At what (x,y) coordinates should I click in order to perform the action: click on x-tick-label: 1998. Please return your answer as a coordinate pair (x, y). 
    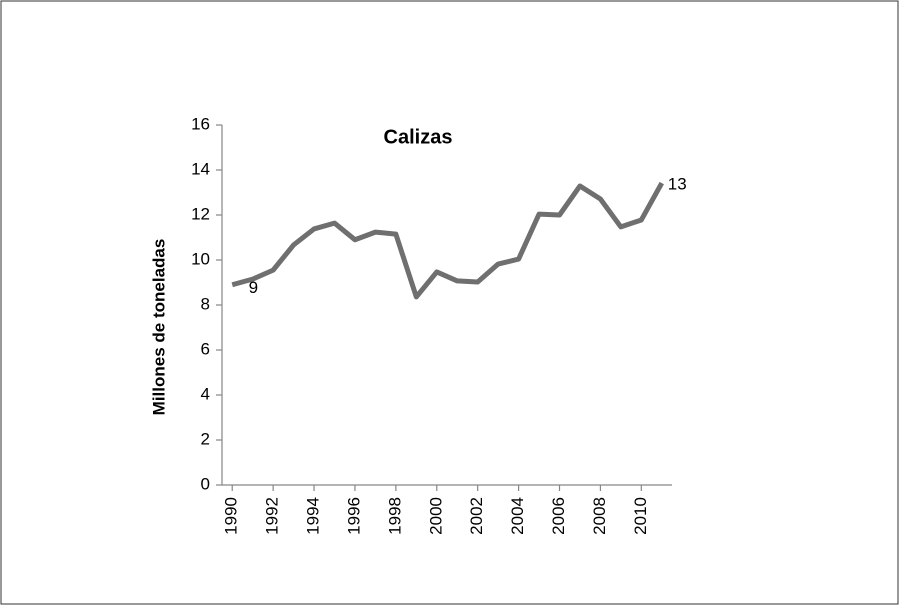
    Looking at the image, I should click on (394, 516).